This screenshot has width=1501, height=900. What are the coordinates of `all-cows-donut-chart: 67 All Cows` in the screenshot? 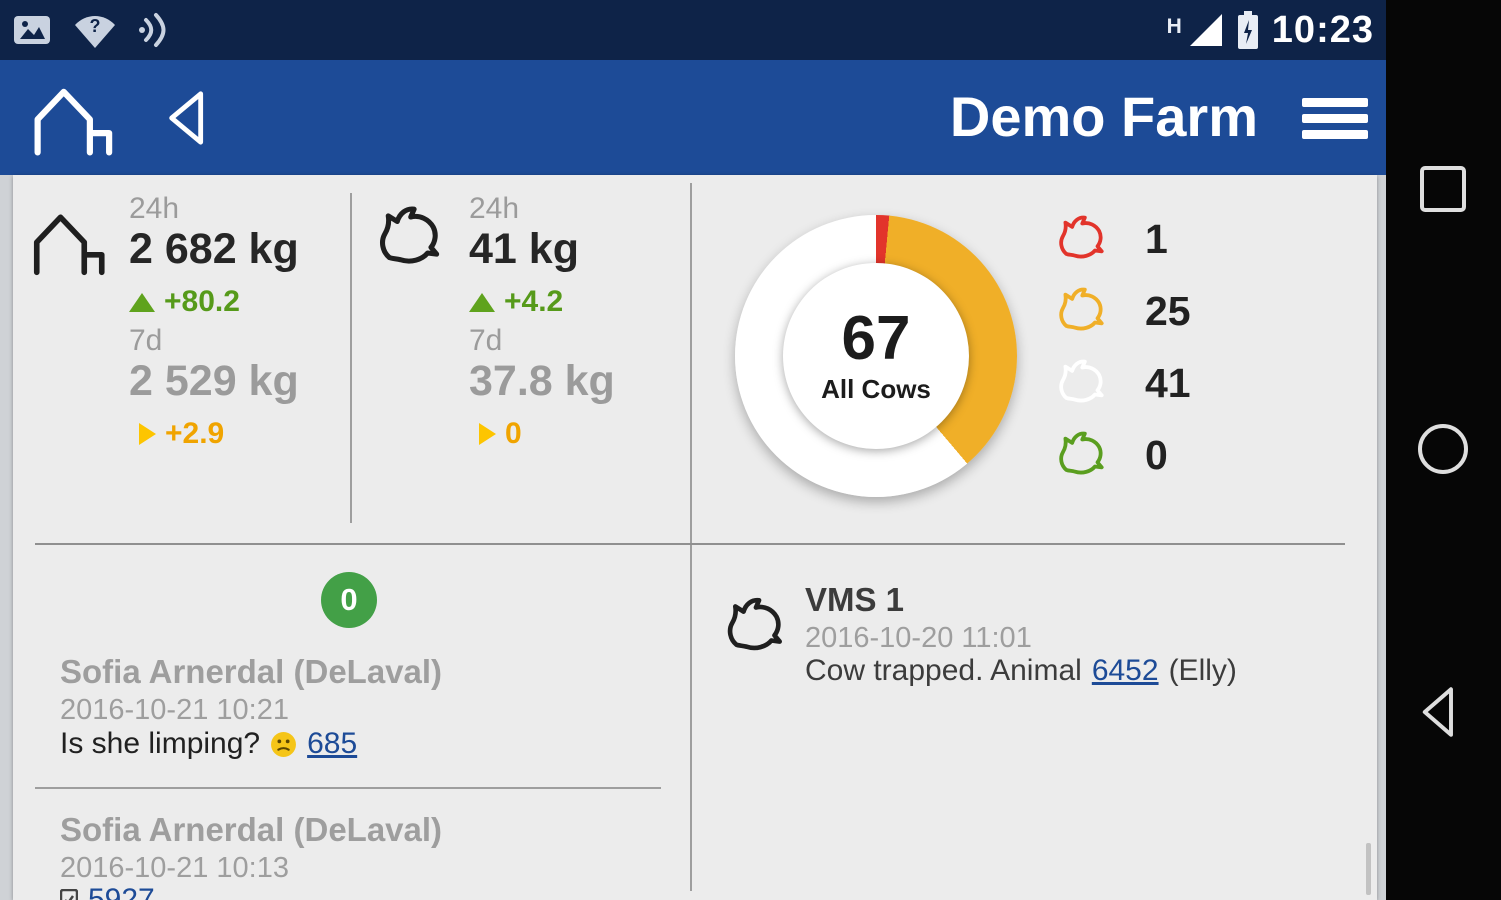 It's located at (876, 356).